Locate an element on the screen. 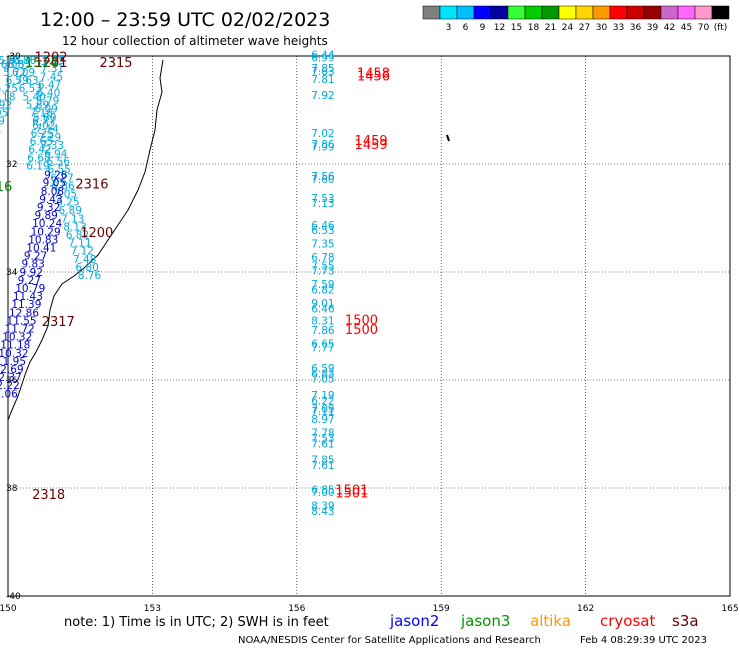 Image resolution: width=740 pixels, height=650 pixels. wave-height-value: 7.29 is located at coordinates (49, 138).